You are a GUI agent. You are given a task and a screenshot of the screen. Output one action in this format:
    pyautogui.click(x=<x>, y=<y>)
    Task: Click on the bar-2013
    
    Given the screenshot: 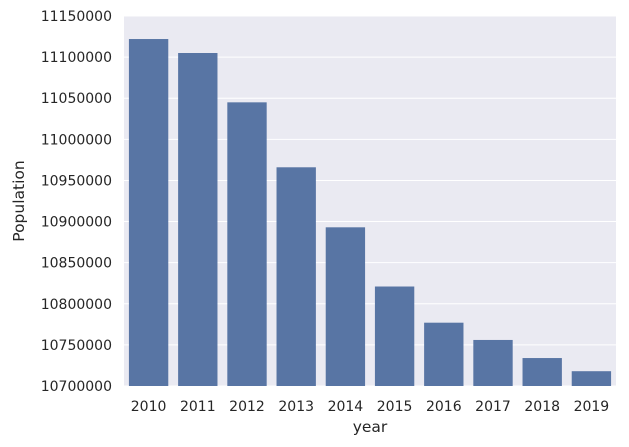 What is the action you would take?
    pyautogui.click(x=296, y=276)
    